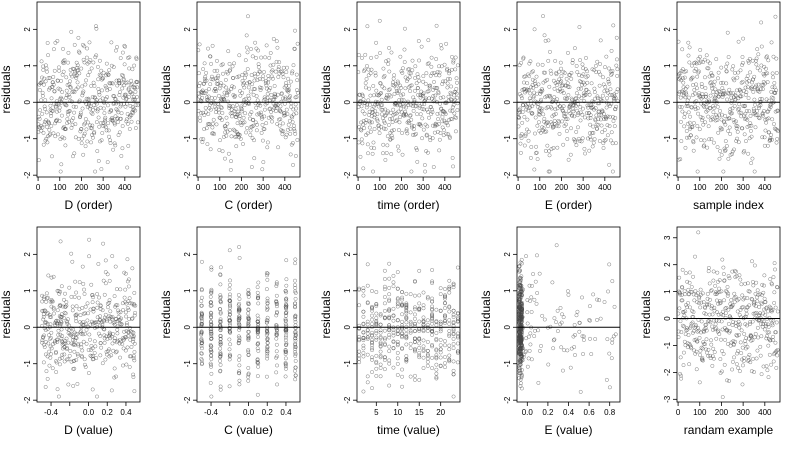 This screenshot has height=450, width=800. What do you see at coordinates (667, 29) in the screenshot?
I see `y-tick-label: 2` at bounding box center [667, 29].